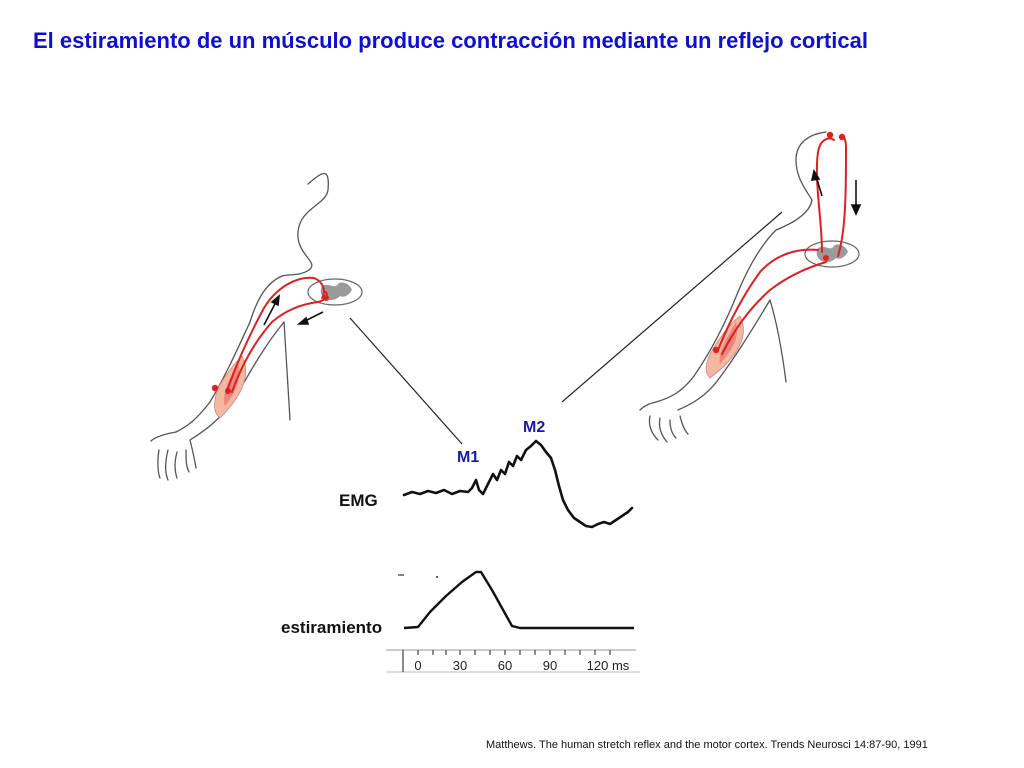 The width and height of the screenshot is (1024, 768). What do you see at coordinates (716, 350) in the screenshot?
I see `right-receptor-dot` at bounding box center [716, 350].